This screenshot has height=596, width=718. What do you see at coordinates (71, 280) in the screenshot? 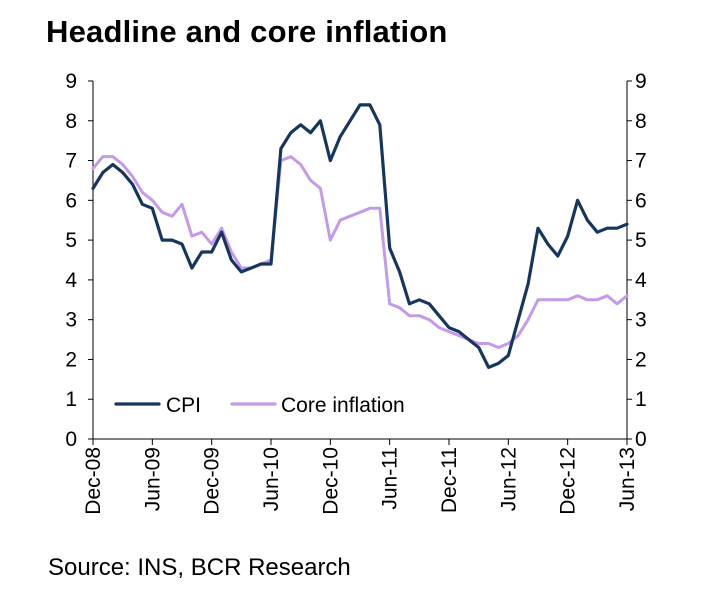
I see `y-tick-label-left: 4` at bounding box center [71, 280].